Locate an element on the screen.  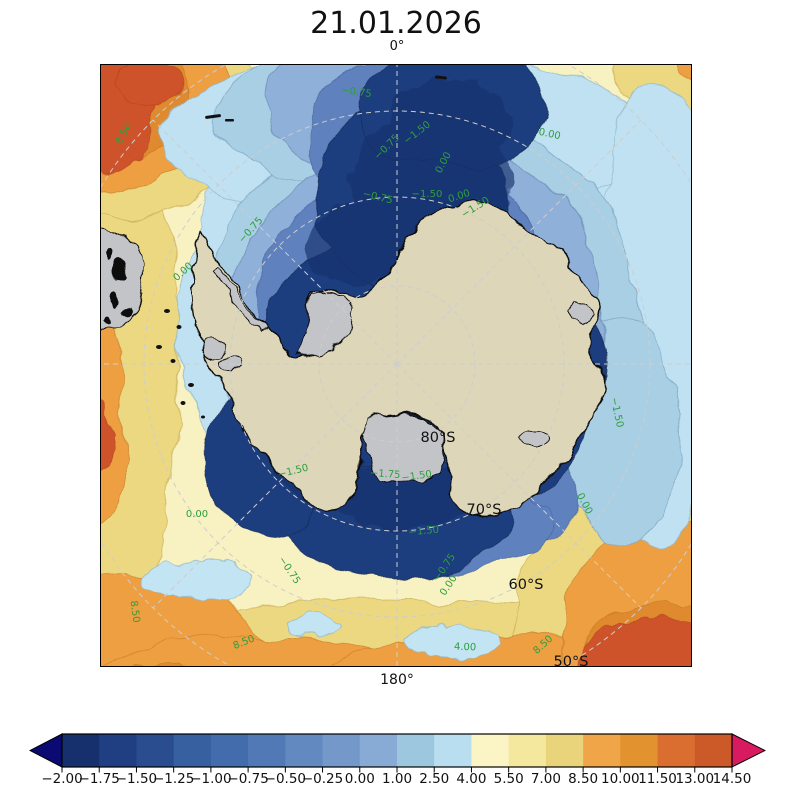
meridian-label-180: 180° is located at coordinates (397, 680).